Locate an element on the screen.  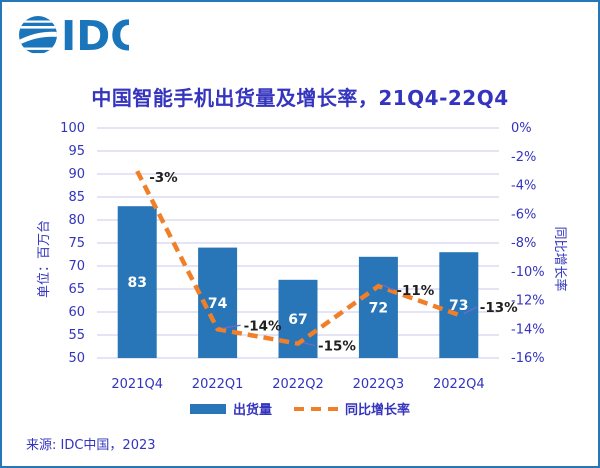
source-note: 来源: IDC中国，2023 is located at coordinates (91, 445).